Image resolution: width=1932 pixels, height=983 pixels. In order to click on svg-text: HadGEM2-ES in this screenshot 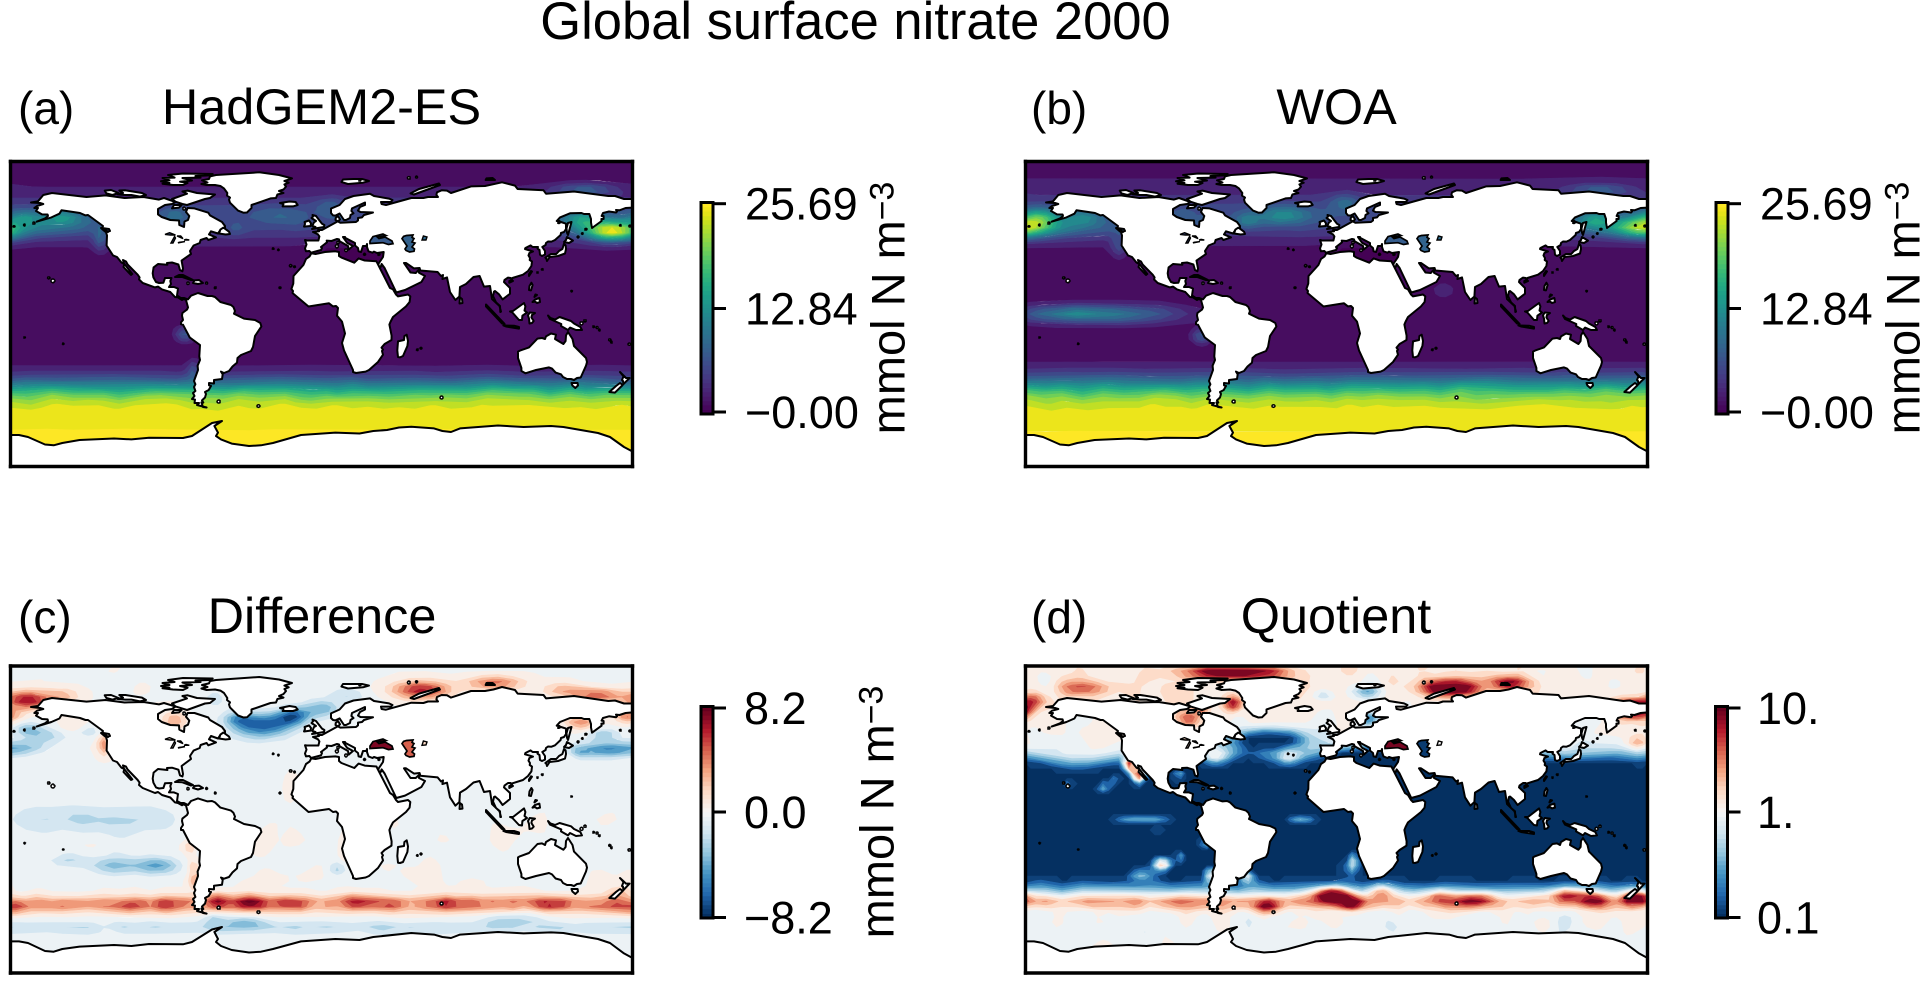, I will do `click(321, 106)`.